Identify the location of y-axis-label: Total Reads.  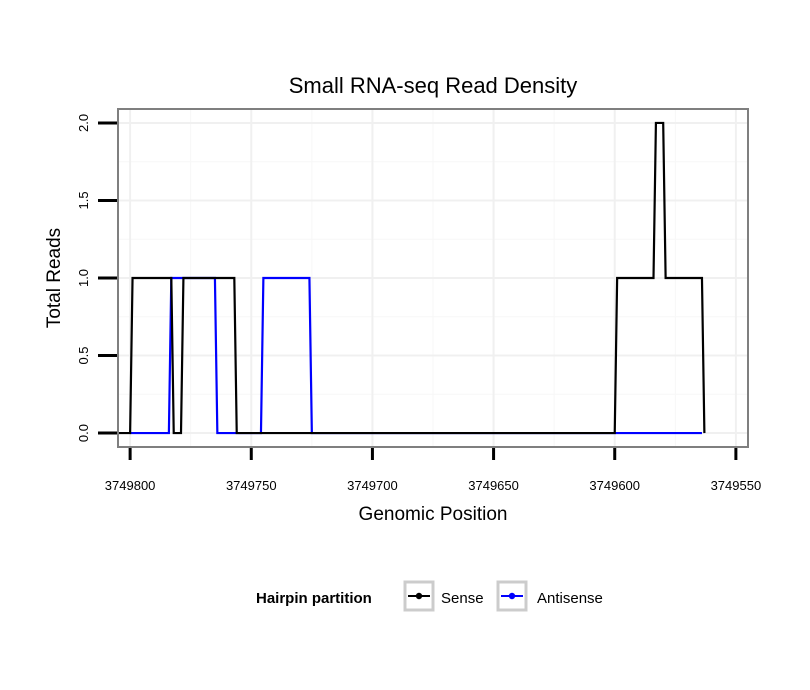
(54, 278).